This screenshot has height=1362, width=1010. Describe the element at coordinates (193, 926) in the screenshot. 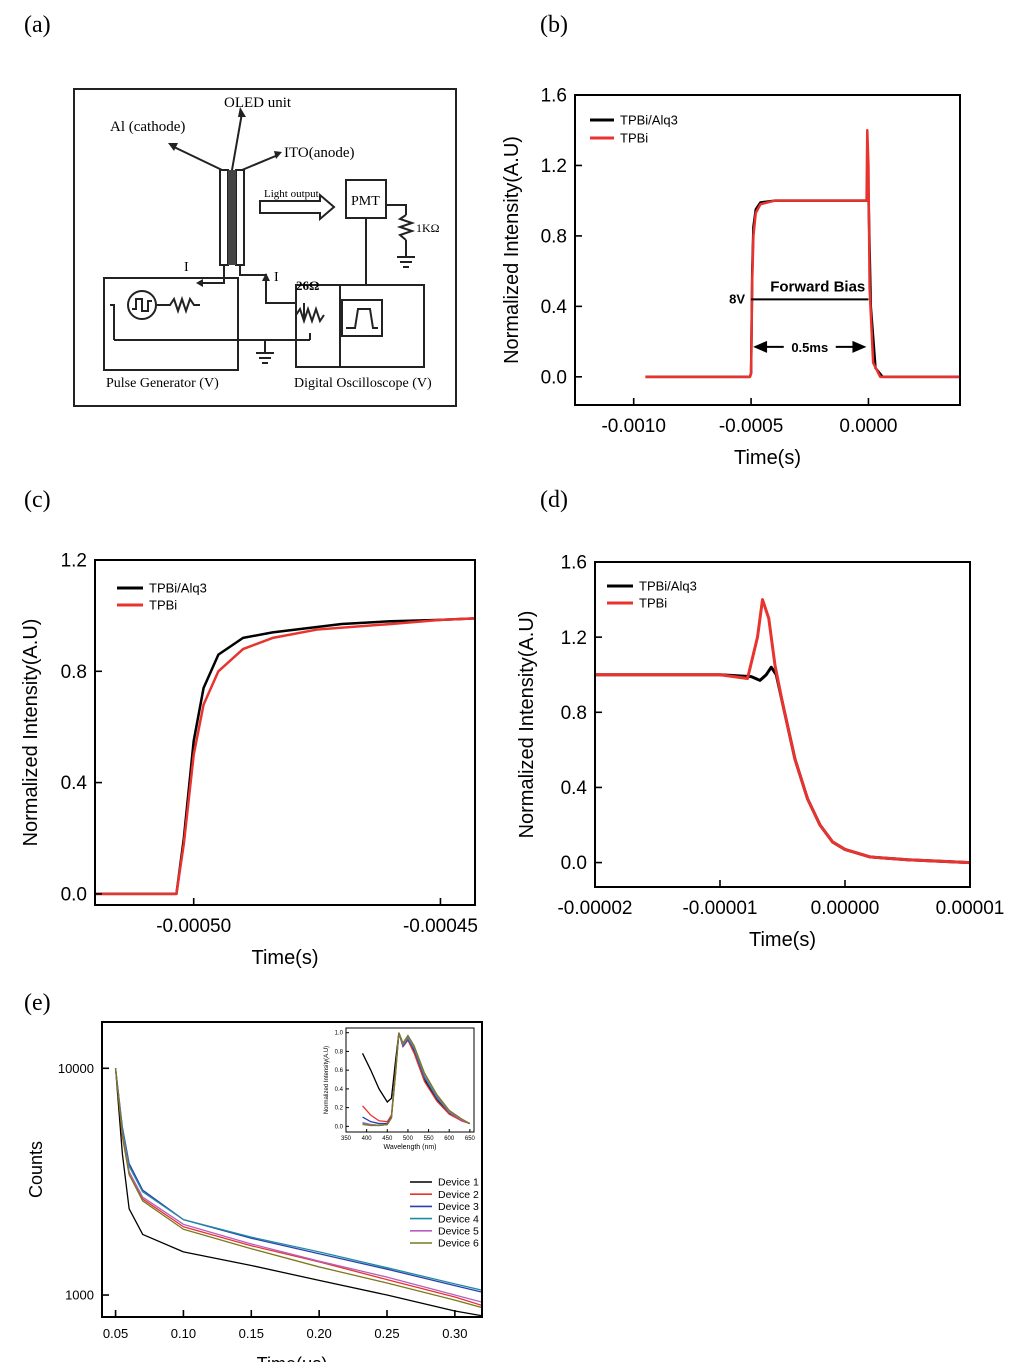

I see `x-tick-label: -0.00050` at that location.